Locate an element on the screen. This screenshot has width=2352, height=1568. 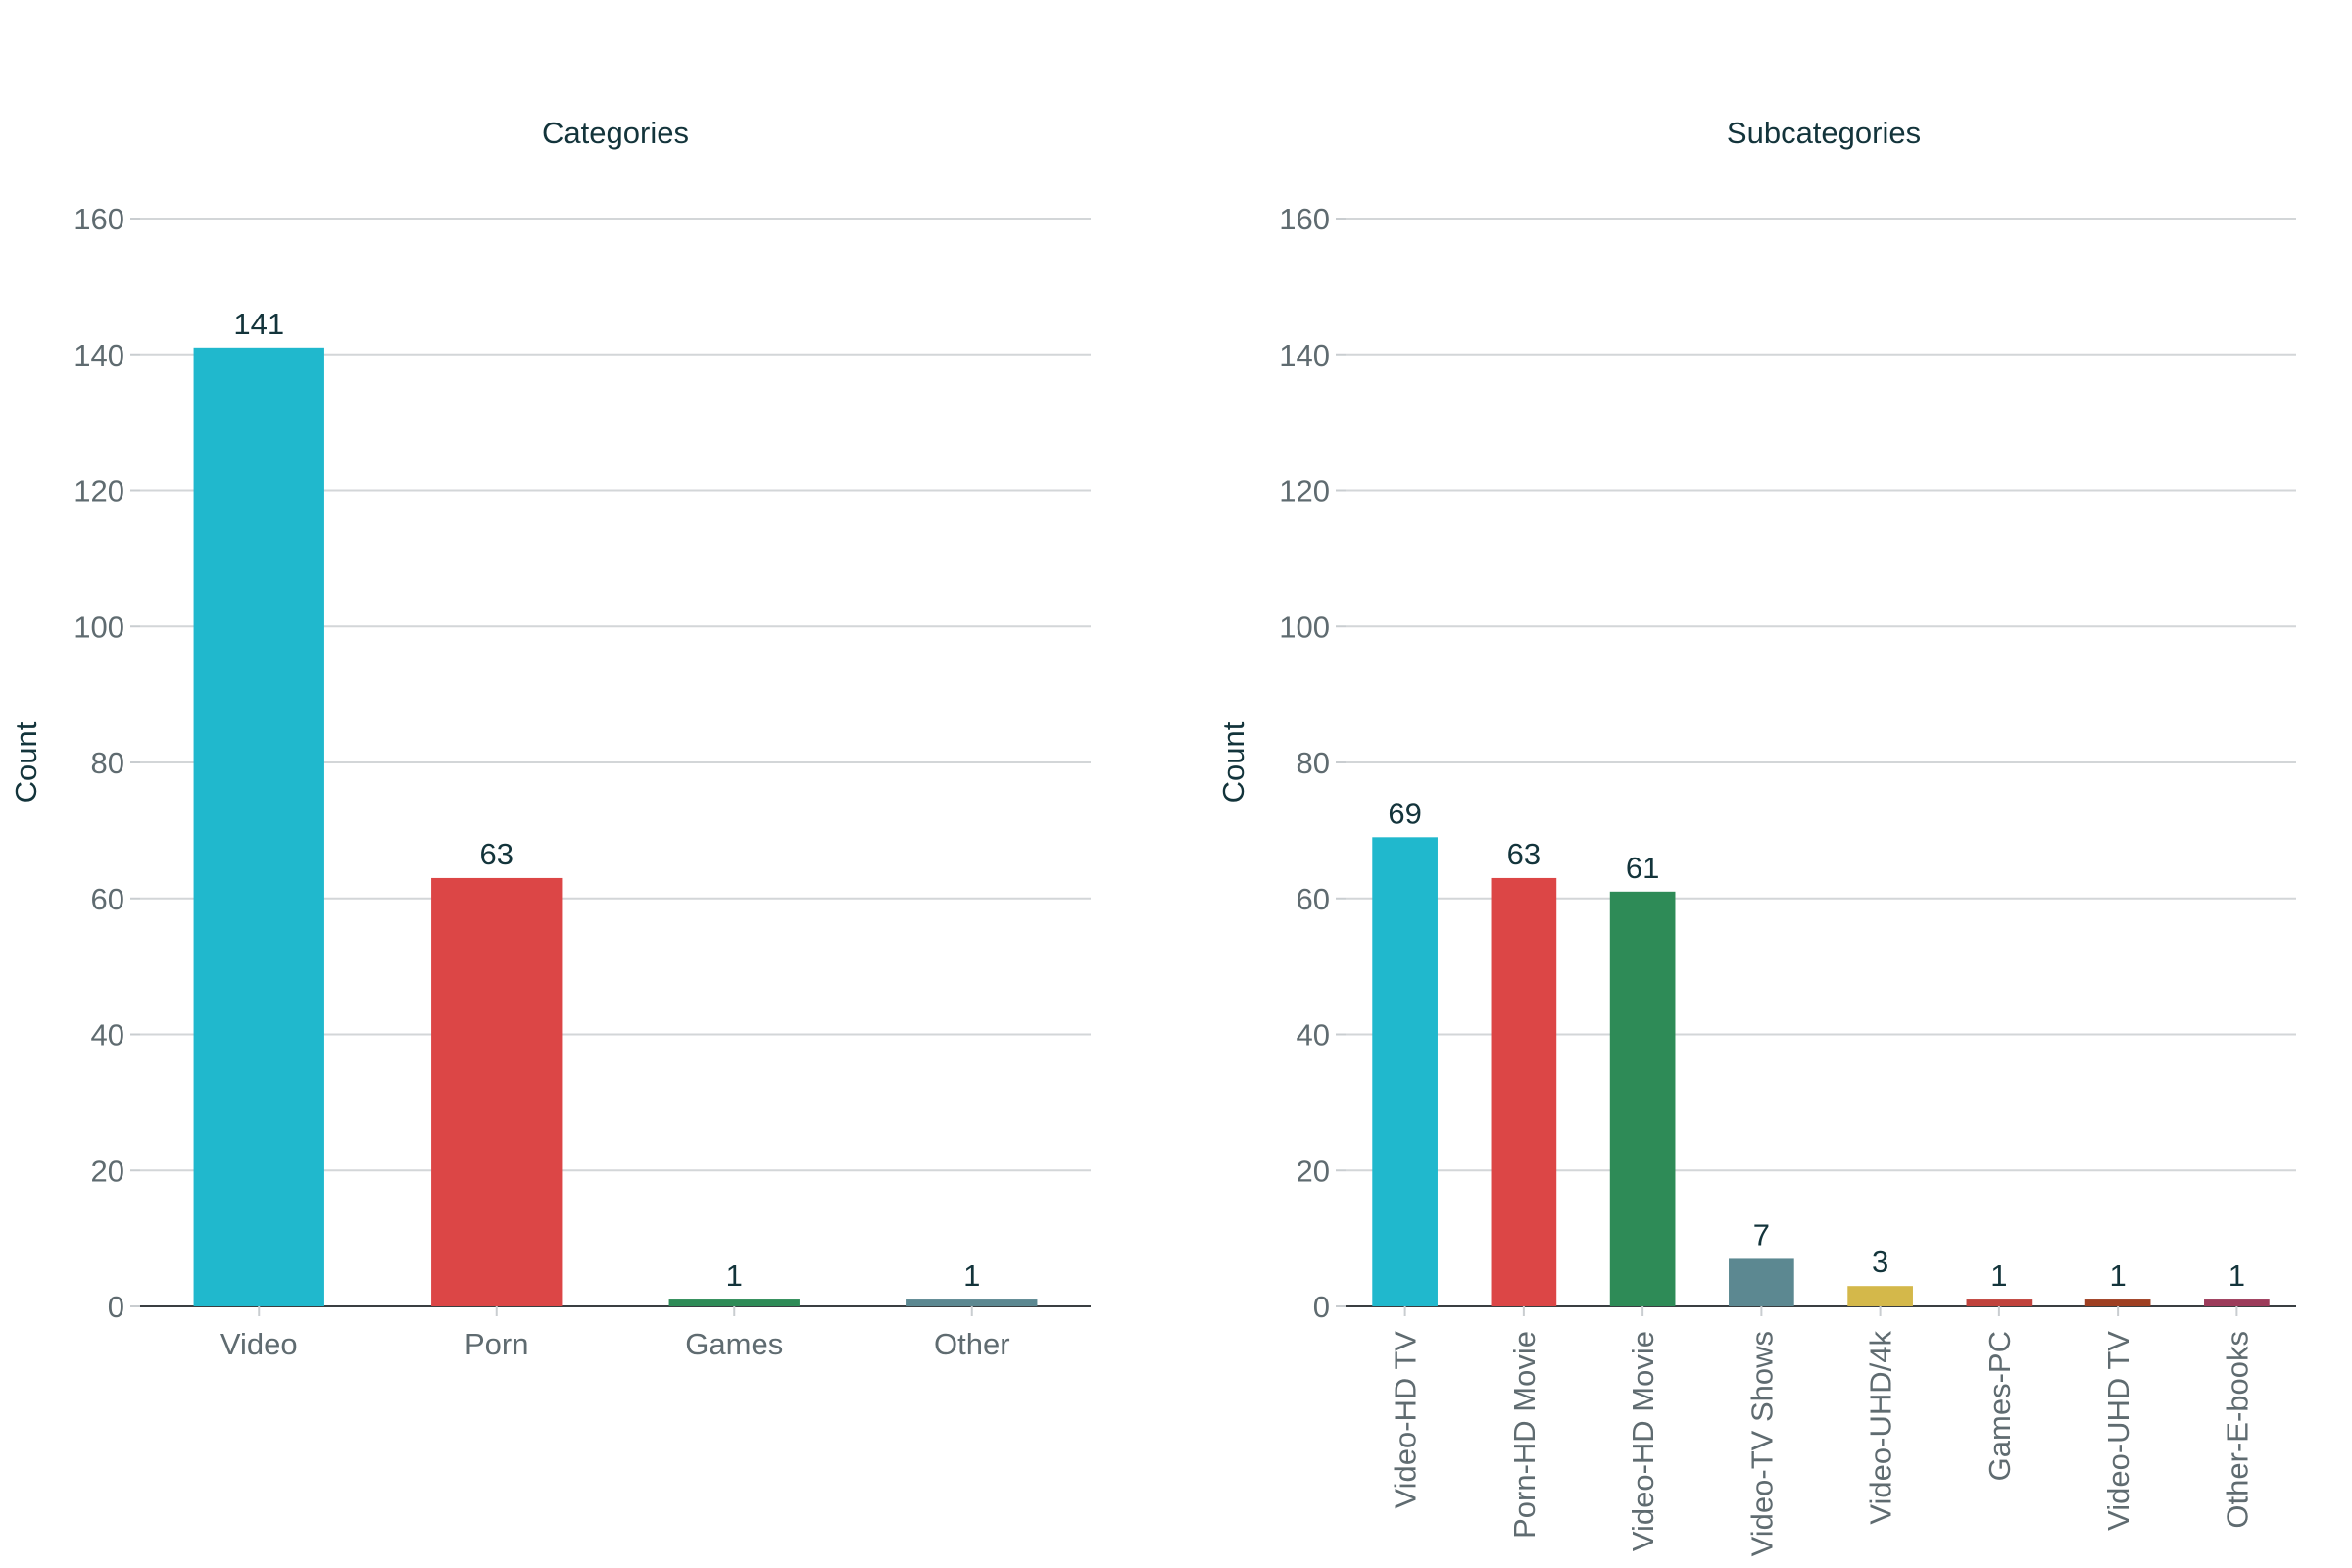
bar-value-label: 61 is located at coordinates (1642, 868).